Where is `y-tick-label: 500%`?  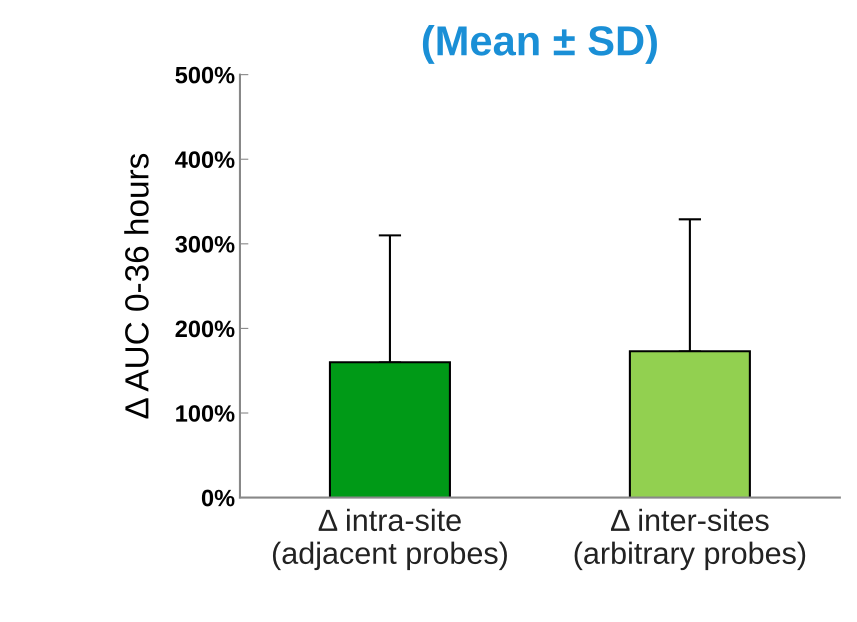 y-tick-label: 500% is located at coordinates (204, 75).